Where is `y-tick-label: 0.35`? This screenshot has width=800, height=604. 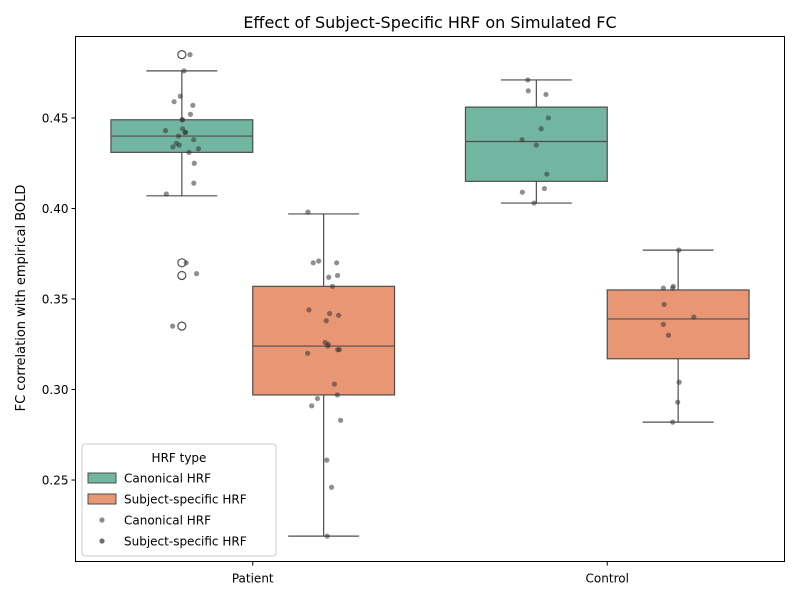
y-tick-label: 0.35 is located at coordinates (55, 300).